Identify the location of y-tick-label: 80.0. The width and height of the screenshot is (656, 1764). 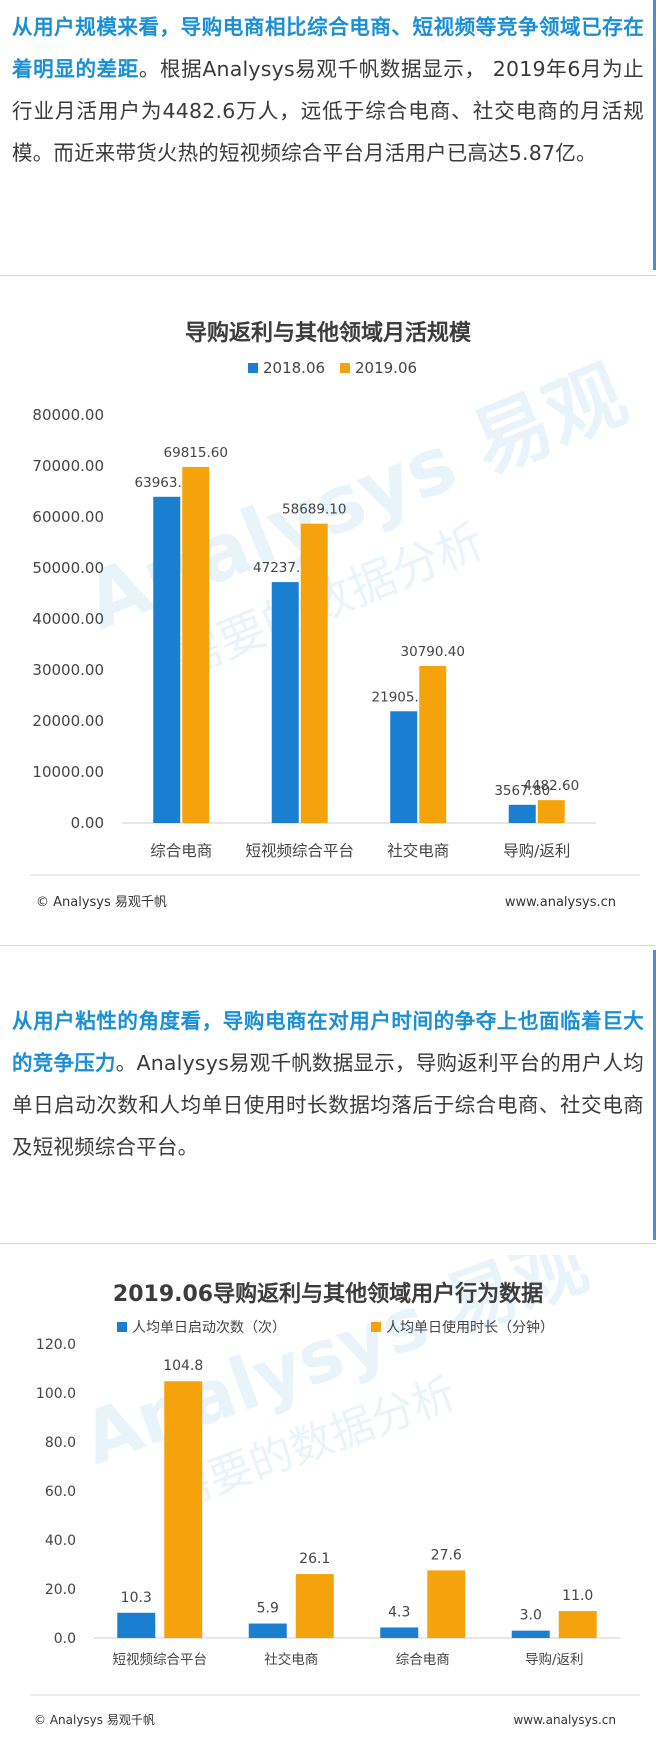
(60, 1443).